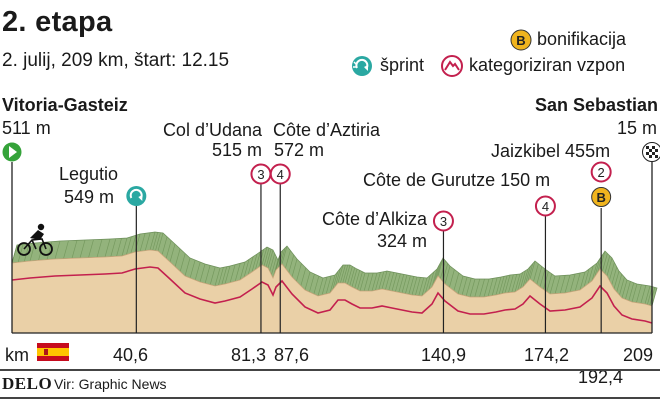 Image resolution: width=660 pixels, height=401 pixels. I want to click on route-line, so click(332, 295).